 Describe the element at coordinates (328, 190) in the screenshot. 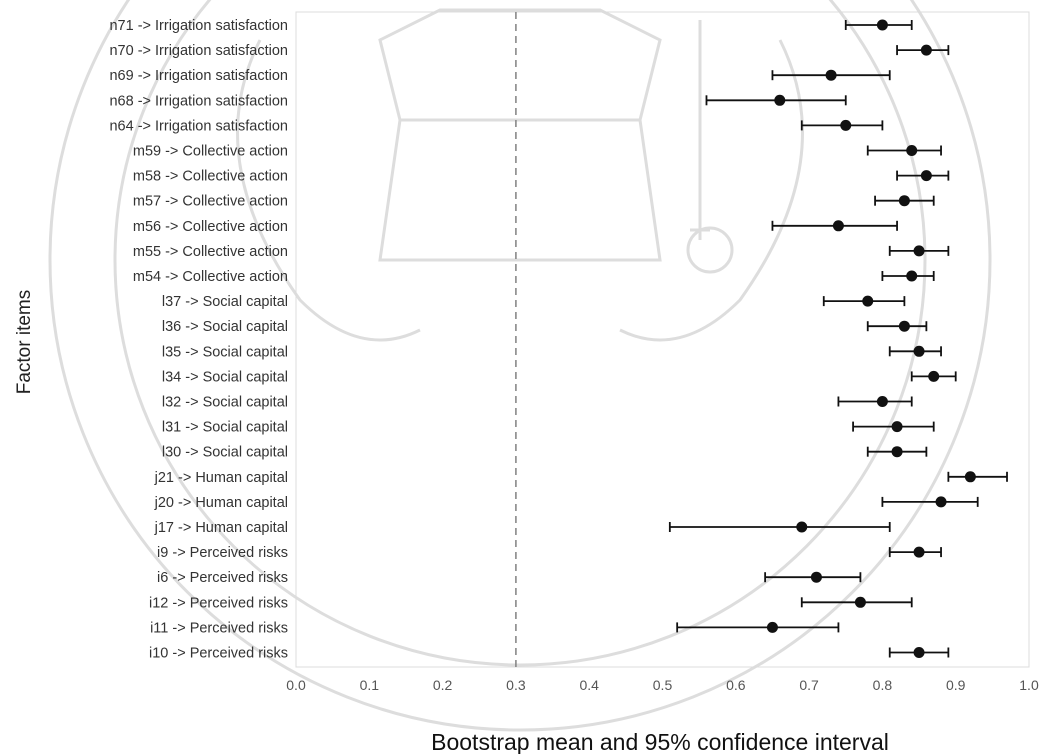

I see `watermark-scroll-left` at that location.